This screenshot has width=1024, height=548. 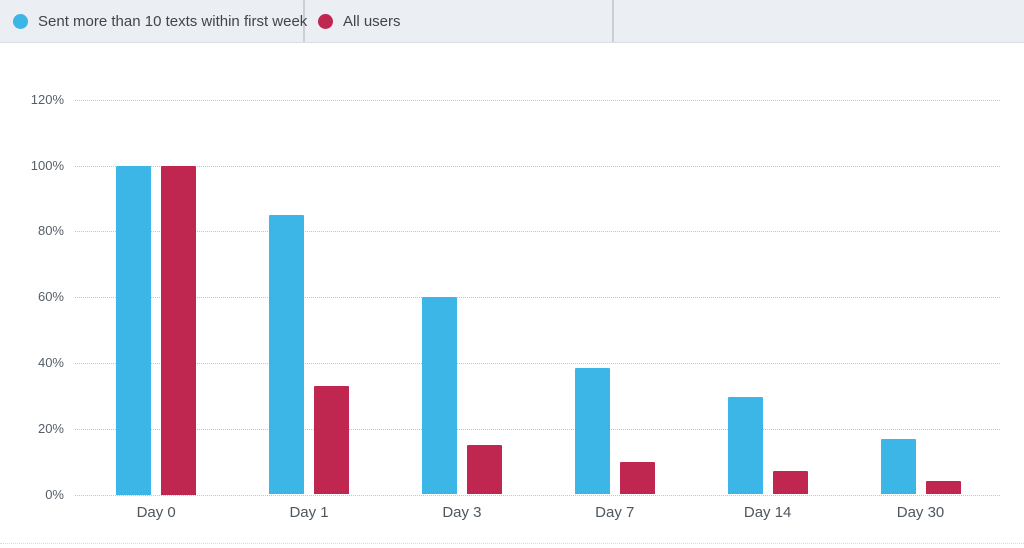 What do you see at coordinates (537, 363) in the screenshot?
I see `gridline-40pct` at bounding box center [537, 363].